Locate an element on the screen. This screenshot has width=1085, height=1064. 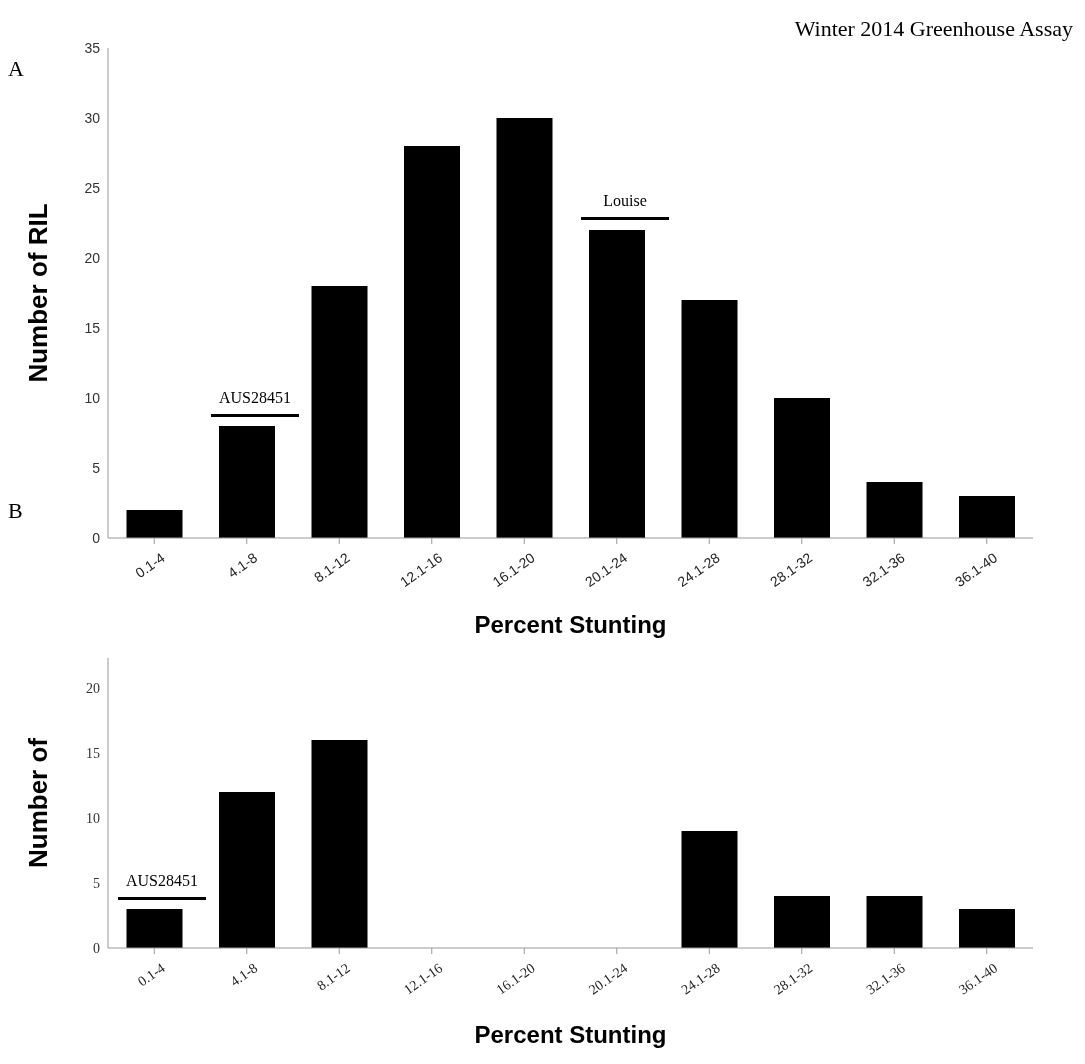
y-tick-label: 30 is located at coordinates (92, 117).